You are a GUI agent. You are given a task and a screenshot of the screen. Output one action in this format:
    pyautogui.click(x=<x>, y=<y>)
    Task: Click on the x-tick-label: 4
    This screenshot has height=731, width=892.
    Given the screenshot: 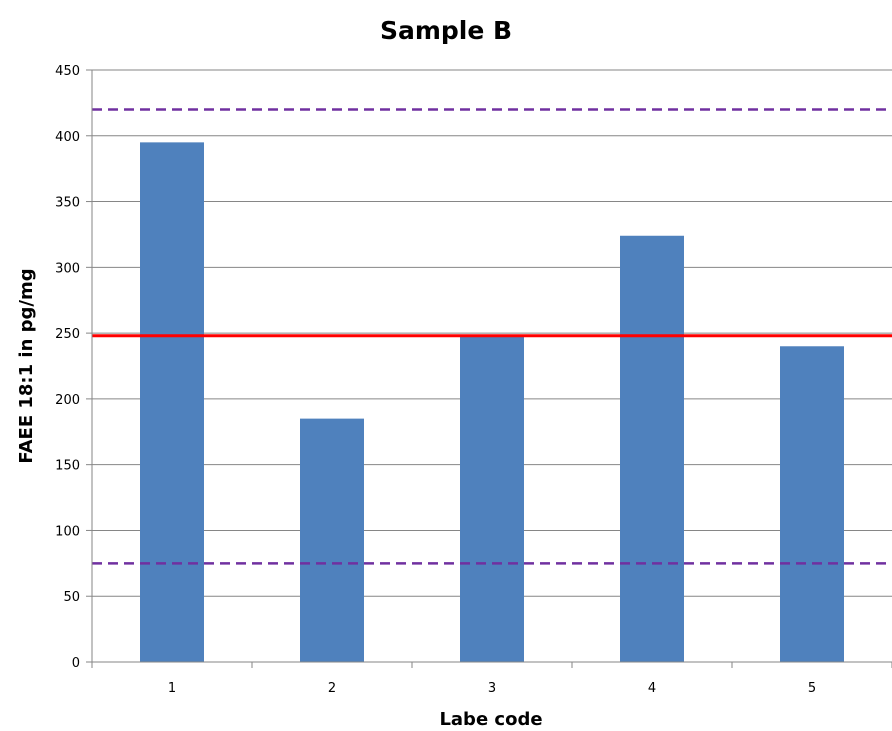 What is the action you would take?
    pyautogui.click(x=652, y=688)
    